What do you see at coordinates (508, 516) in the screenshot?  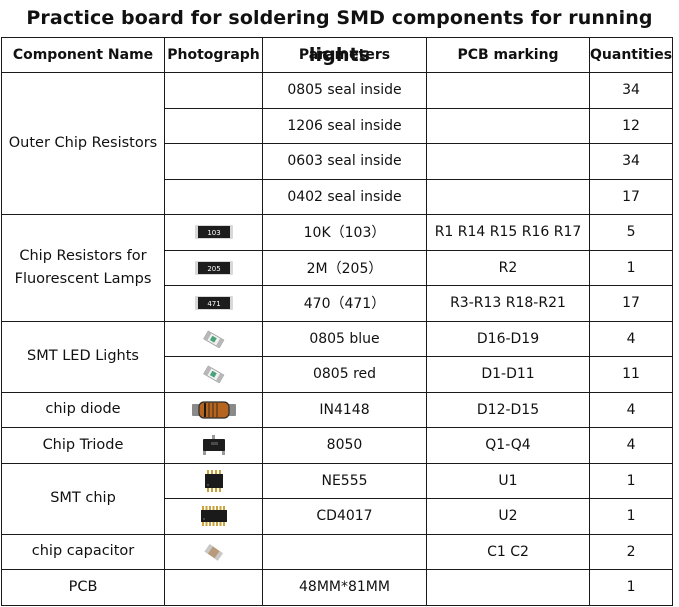 I see `cell-pcb-marking: U2` at bounding box center [508, 516].